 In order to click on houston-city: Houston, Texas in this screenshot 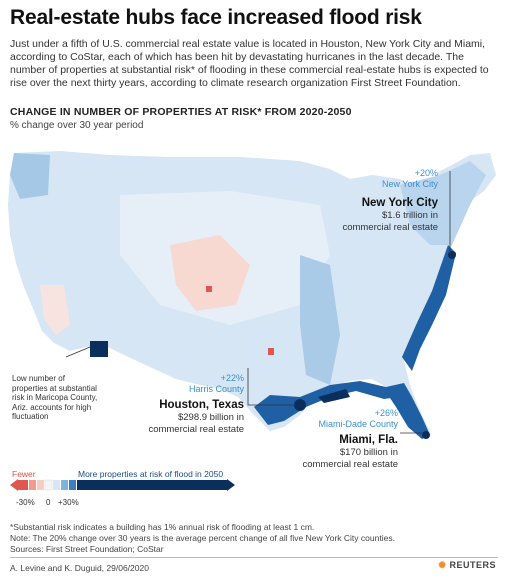, I will do `click(201, 405)`.